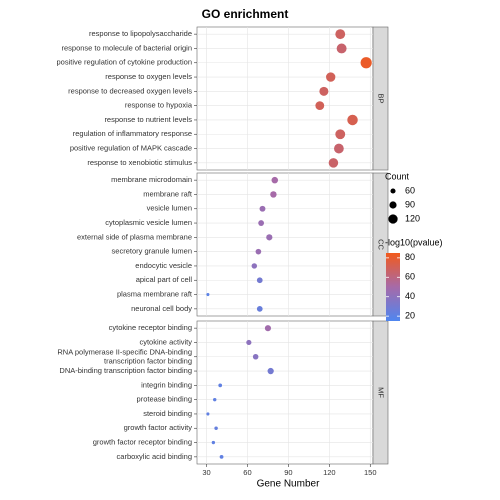 This screenshot has width=500, height=500. What do you see at coordinates (139, 162) in the screenshot?
I see `y-tick-label: response to xenobiotic stimulus` at bounding box center [139, 162].